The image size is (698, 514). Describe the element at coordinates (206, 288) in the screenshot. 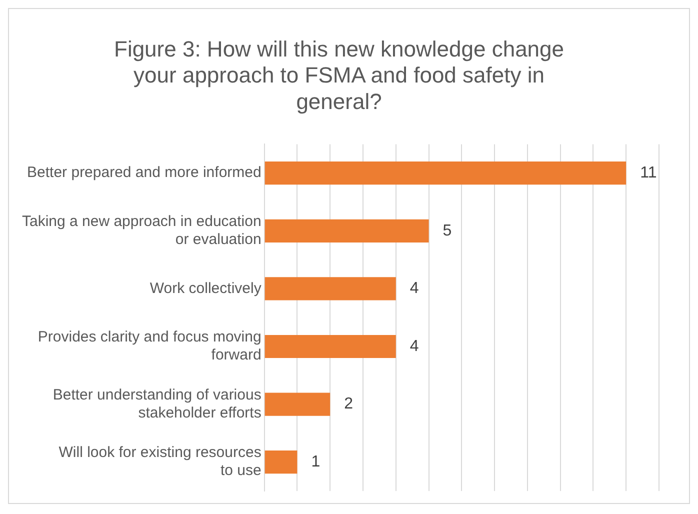

I see `y-tick-label: Work collectively` at that location.